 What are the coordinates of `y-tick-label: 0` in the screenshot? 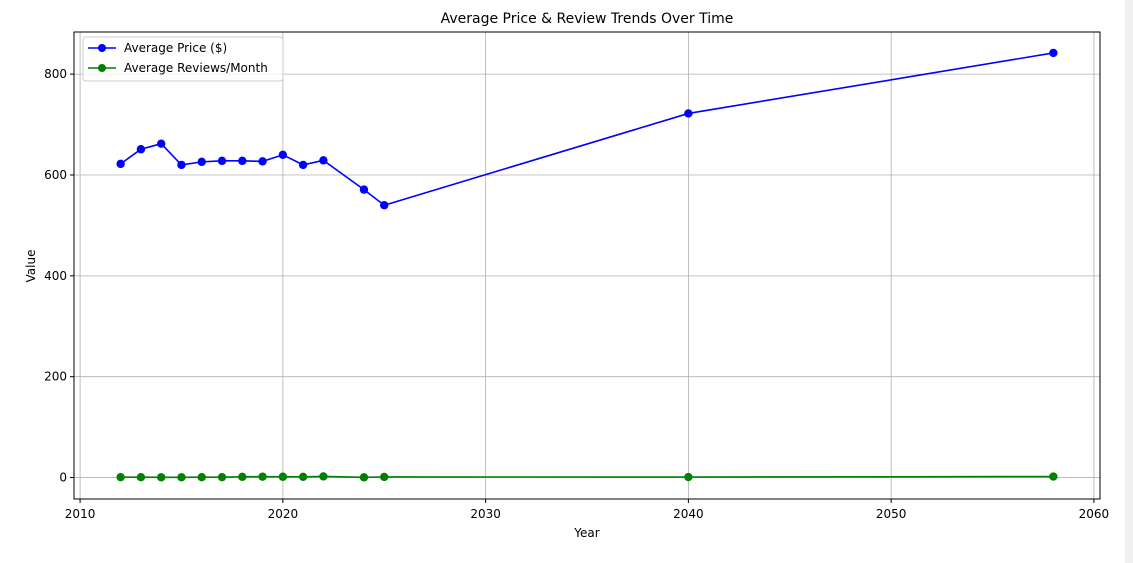 It's located at (63, 478).